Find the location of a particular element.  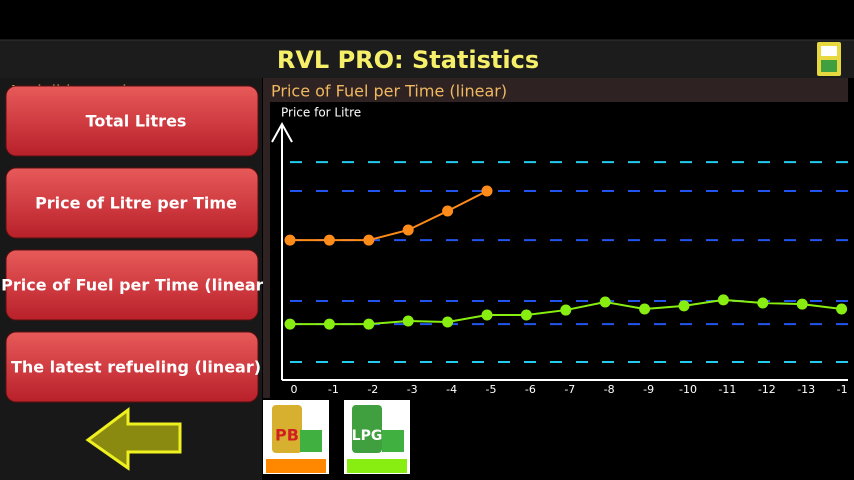

x-tick-label: -9 is located at coordinates (648, 389).